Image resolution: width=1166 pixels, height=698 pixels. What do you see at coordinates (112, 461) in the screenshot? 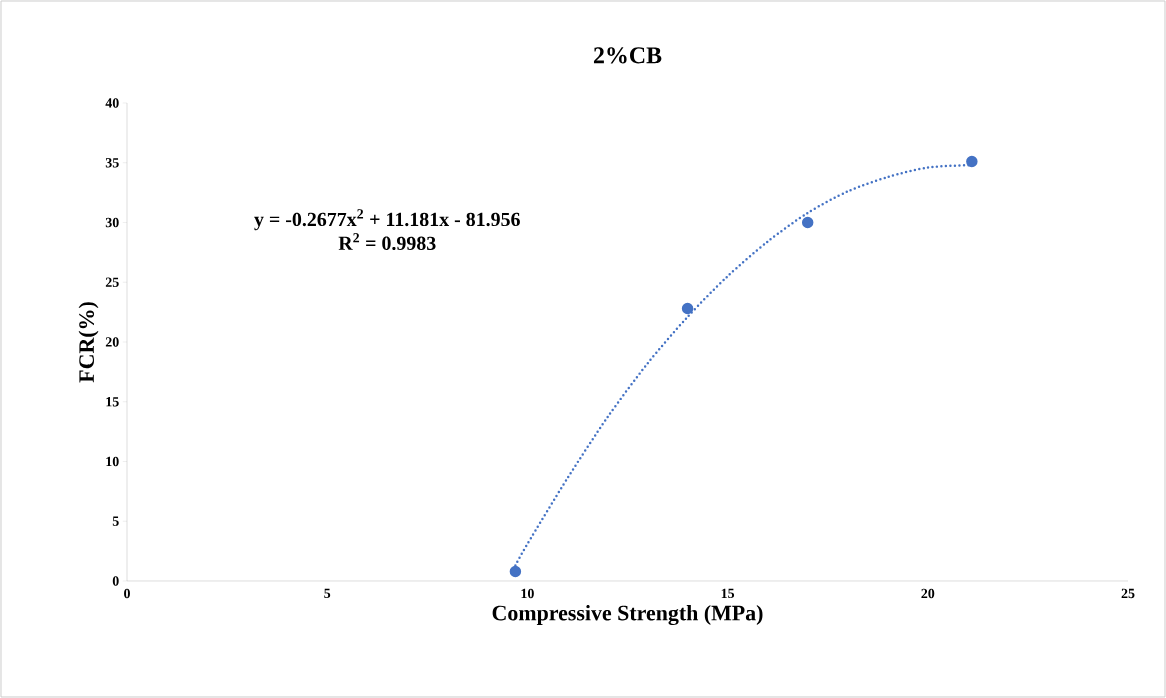
I see `y-tick-label: 10` at bounding box center [112, 461].